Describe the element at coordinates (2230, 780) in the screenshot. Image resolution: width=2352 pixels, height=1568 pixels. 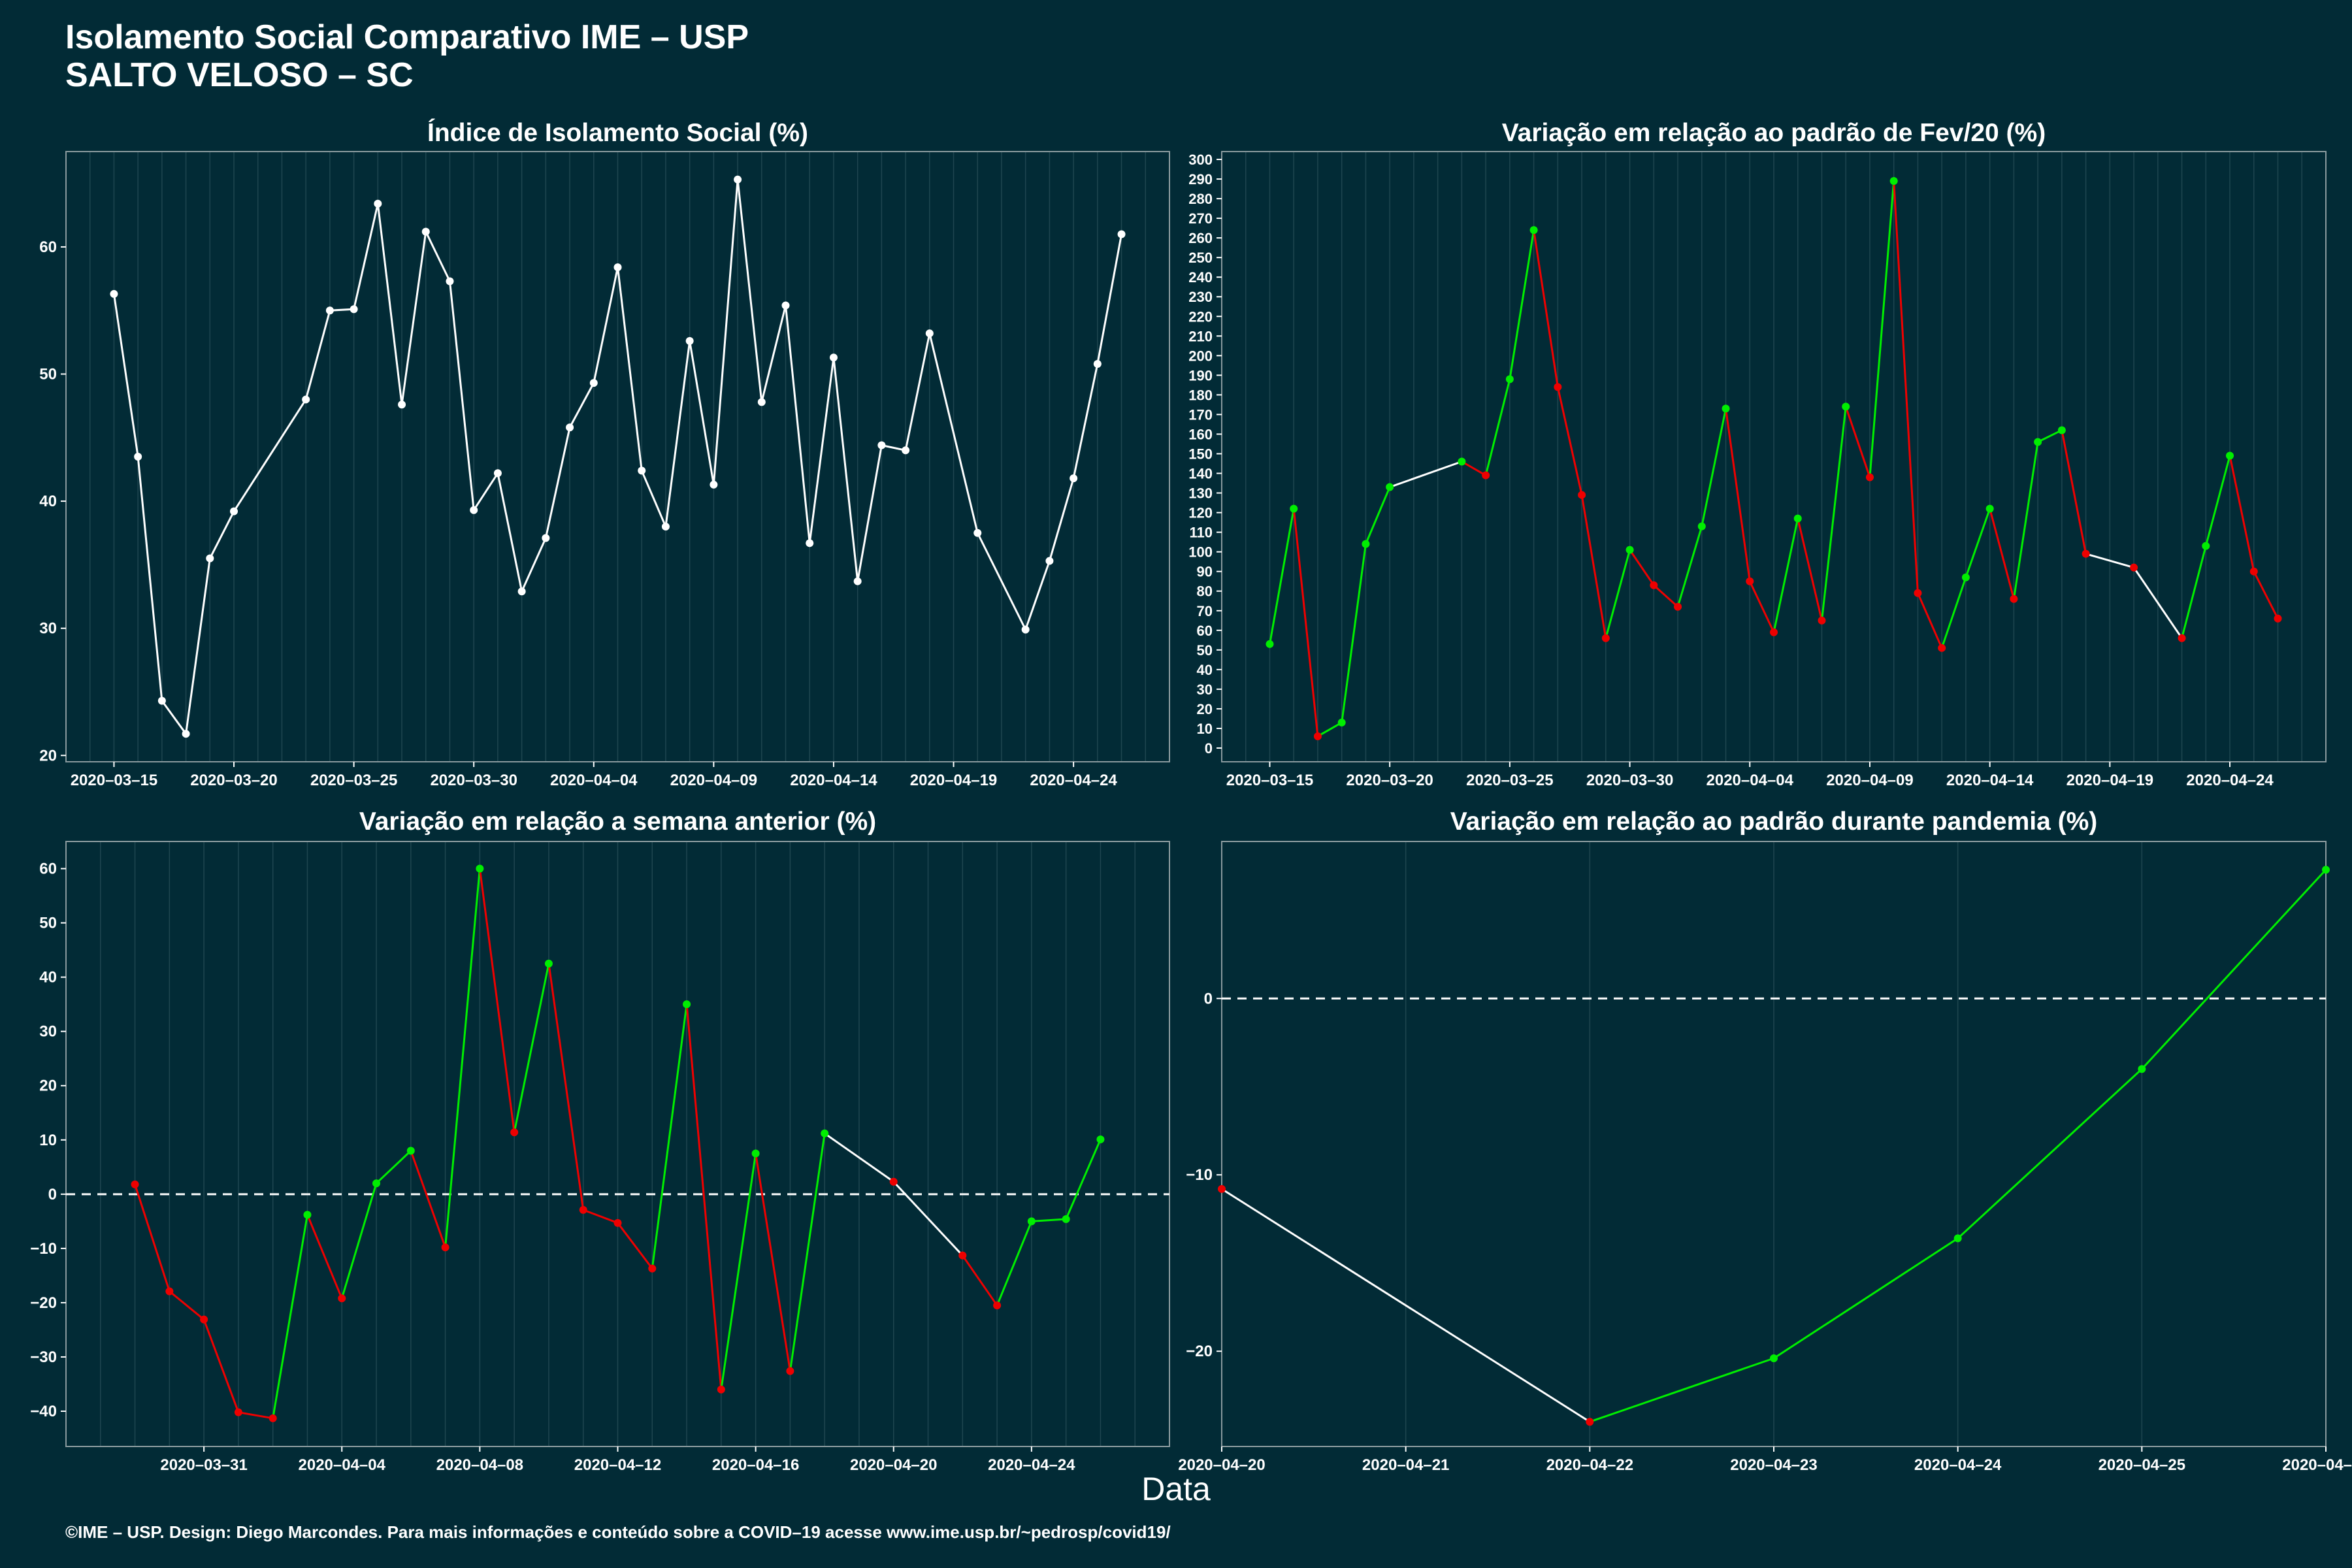
I see `x-tick-label: 2020–04–24` at that location.